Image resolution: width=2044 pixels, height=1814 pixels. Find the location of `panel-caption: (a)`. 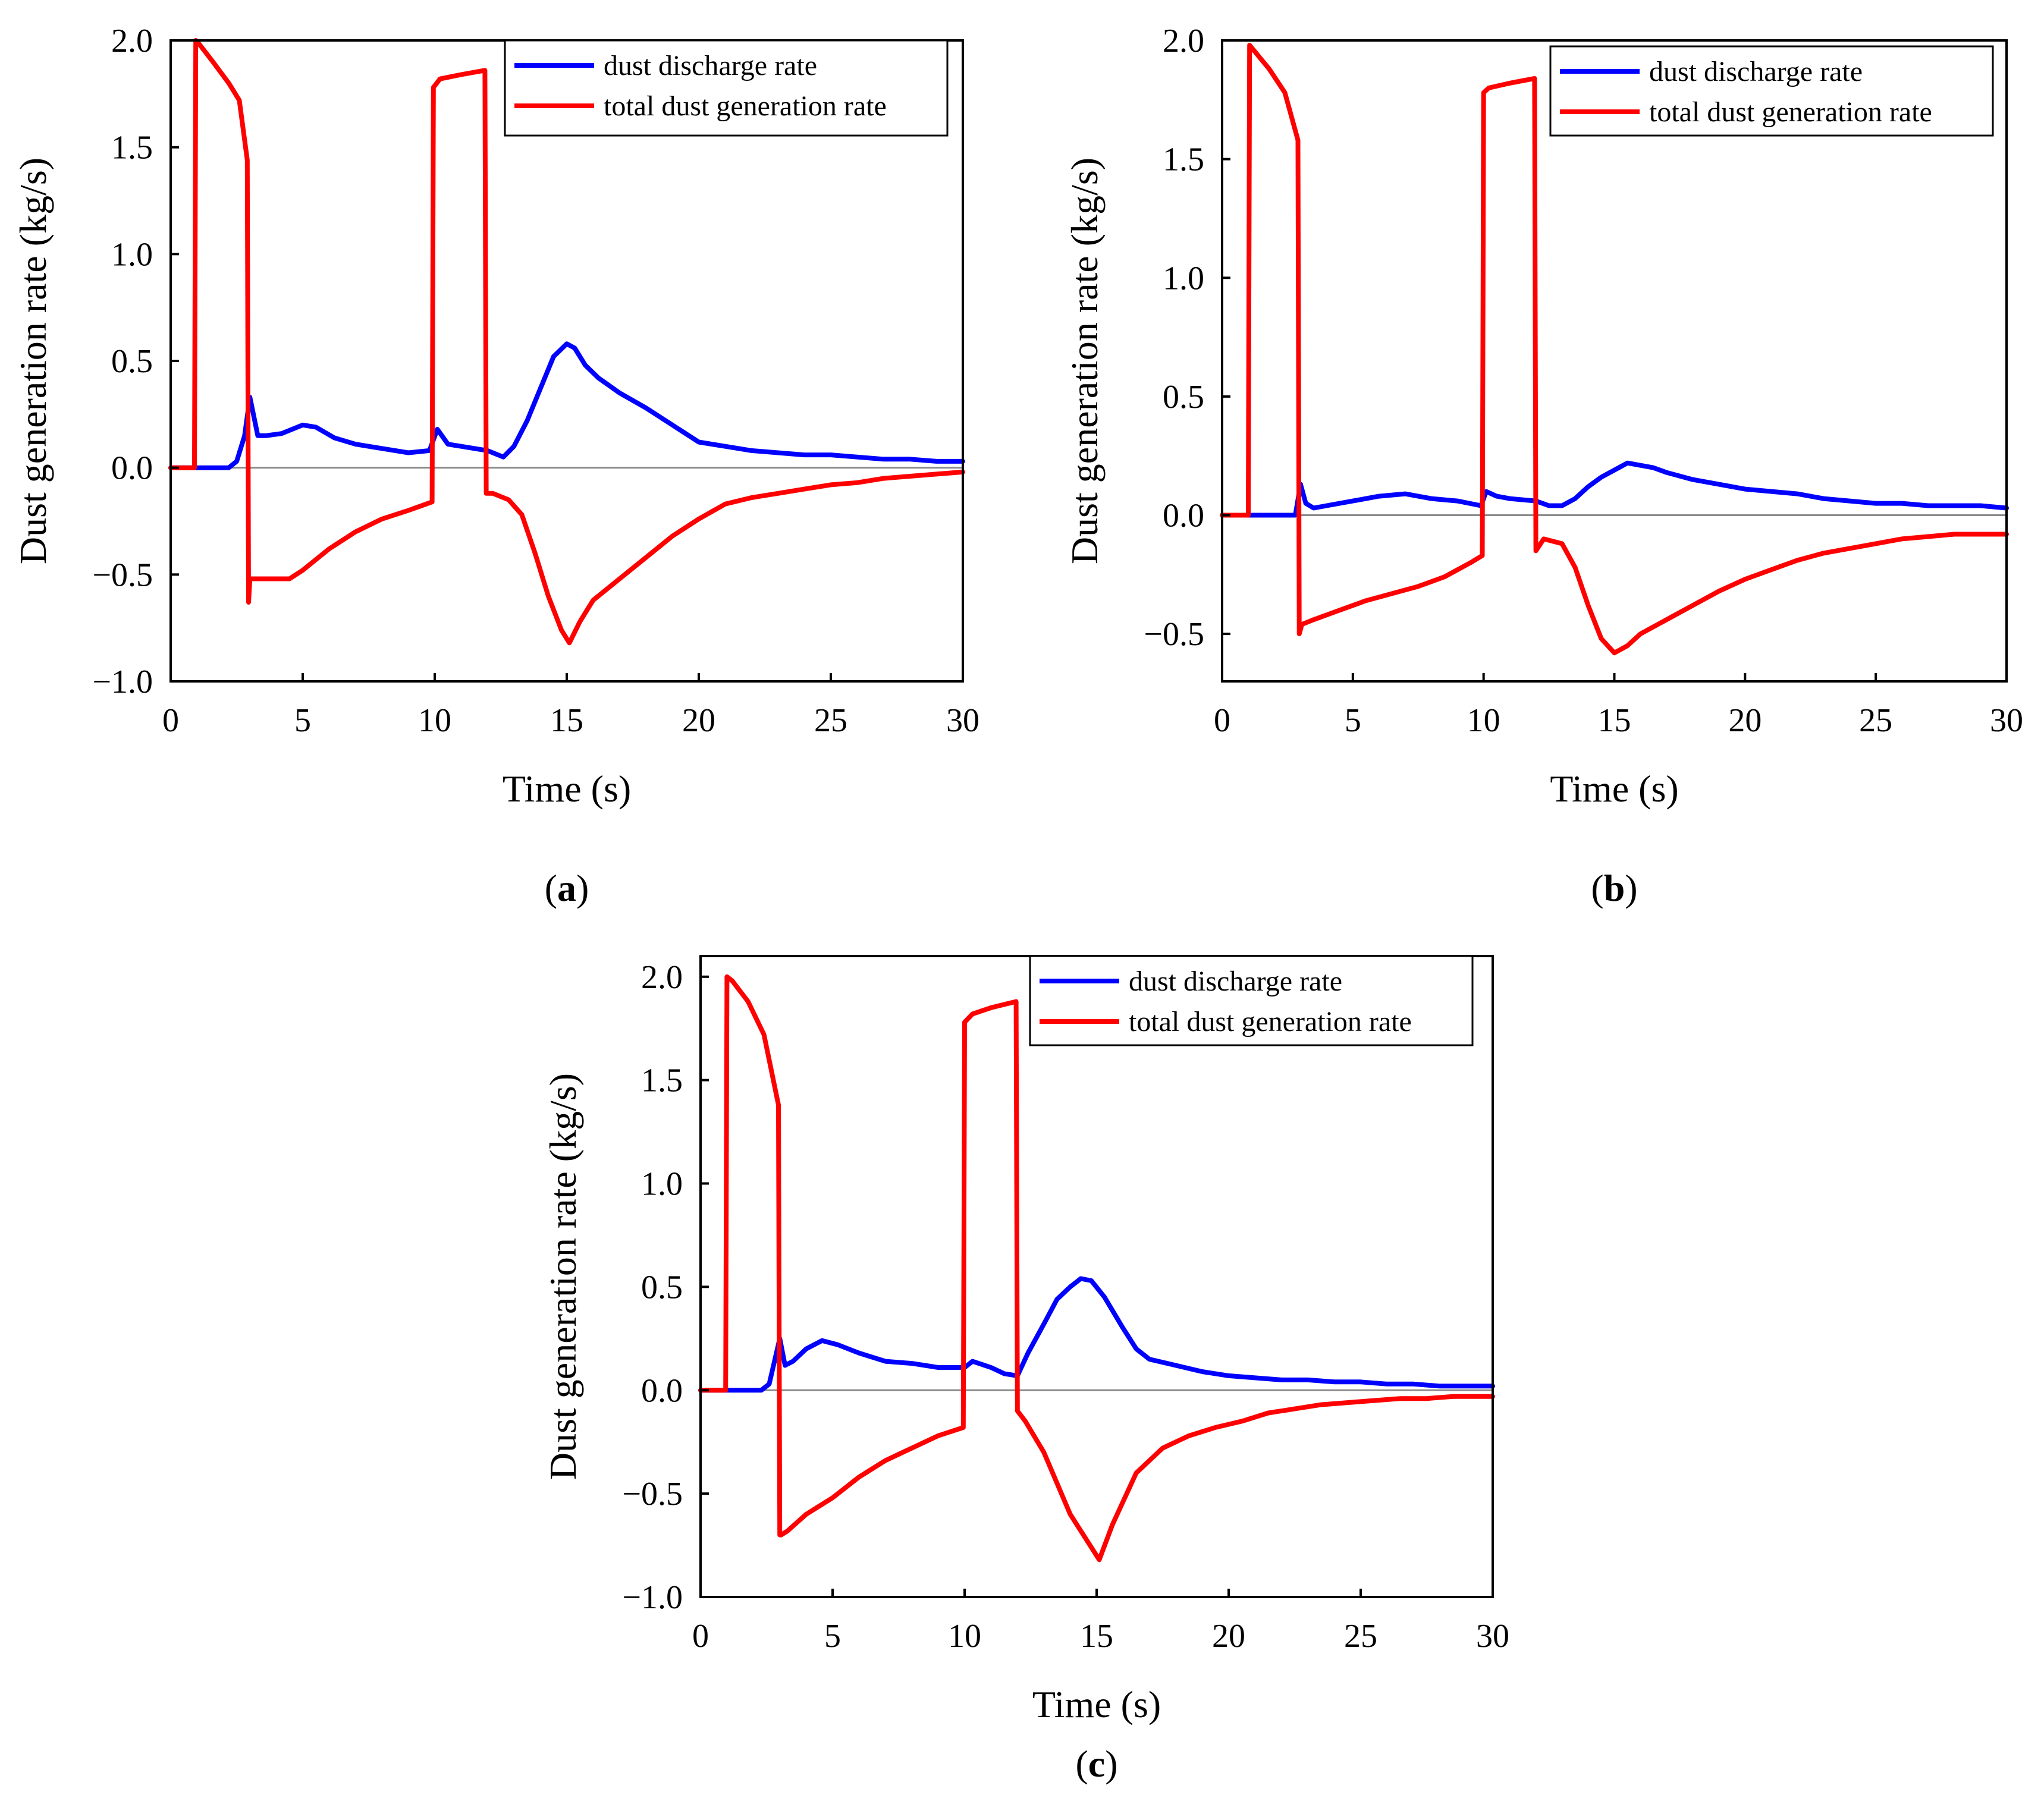

panel-caption: (a) is located at coordinates (567, 888).